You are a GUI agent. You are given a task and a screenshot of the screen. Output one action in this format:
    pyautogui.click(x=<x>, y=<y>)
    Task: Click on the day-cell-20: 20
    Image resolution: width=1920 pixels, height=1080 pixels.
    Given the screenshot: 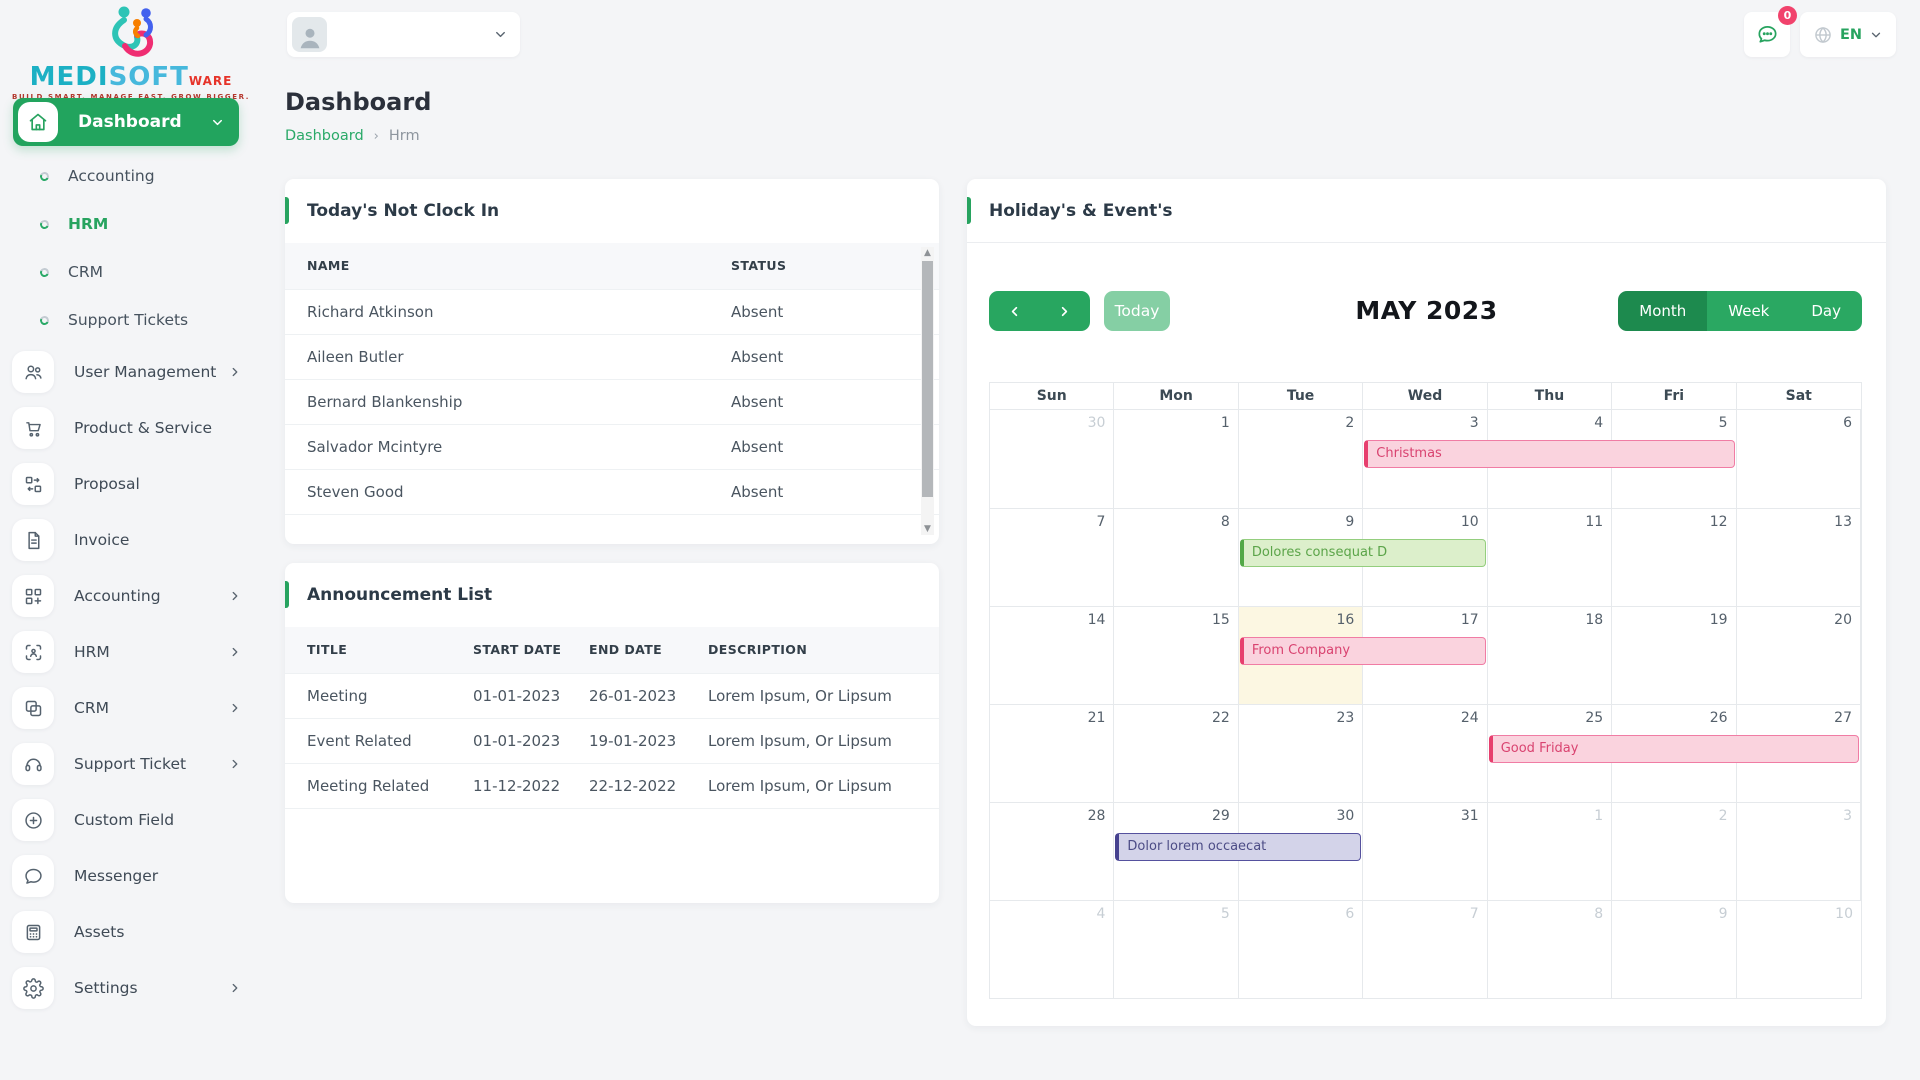 What is the action you would take?
    pyautogui.click(x=1799, y=655)
    